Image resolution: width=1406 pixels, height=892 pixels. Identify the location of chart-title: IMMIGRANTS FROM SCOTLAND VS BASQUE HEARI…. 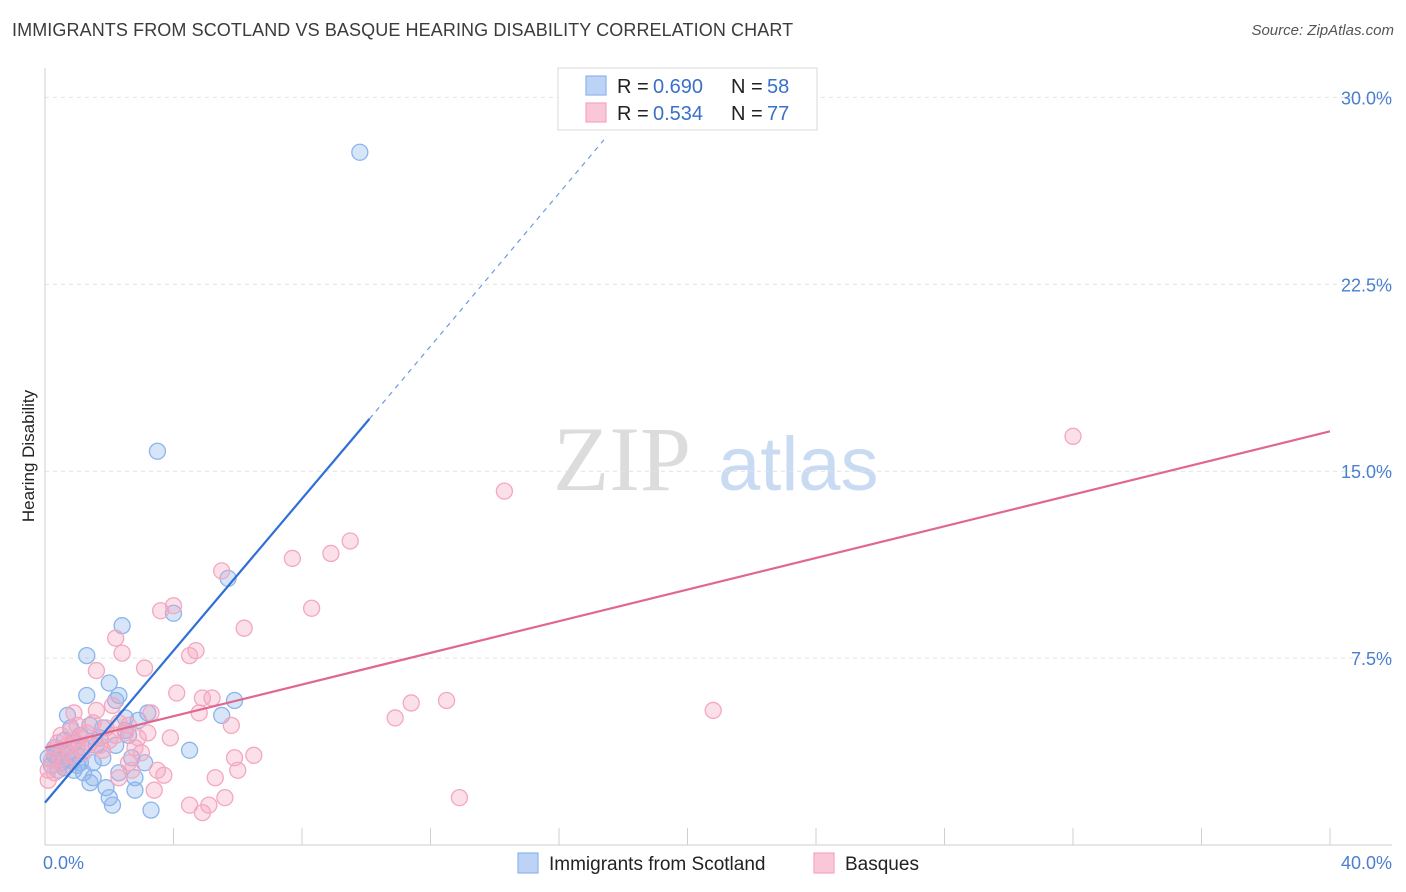
(403, 30).